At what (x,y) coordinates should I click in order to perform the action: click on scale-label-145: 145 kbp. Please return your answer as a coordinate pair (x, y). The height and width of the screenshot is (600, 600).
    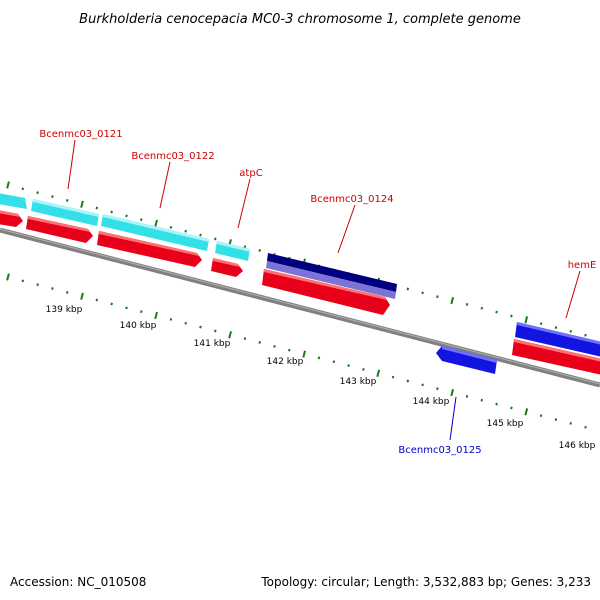
    Looking at the image, I should click on (505, 424).